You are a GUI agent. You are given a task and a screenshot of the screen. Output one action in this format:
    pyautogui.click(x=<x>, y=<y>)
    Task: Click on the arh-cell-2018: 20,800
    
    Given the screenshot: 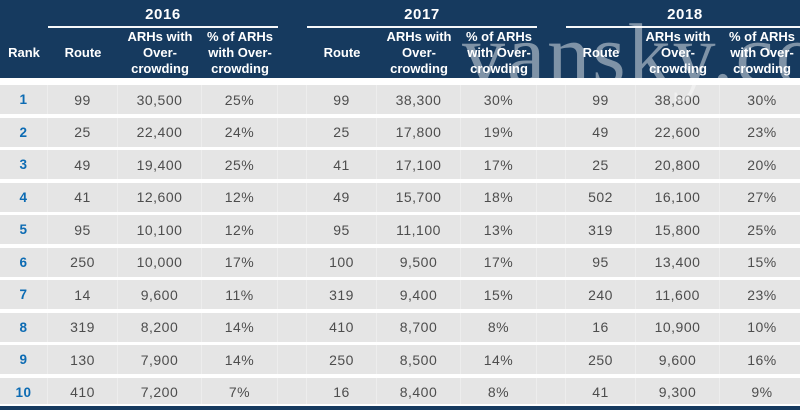 What is the action you would take?
    pyautogui.click(x=678, y=164)
    